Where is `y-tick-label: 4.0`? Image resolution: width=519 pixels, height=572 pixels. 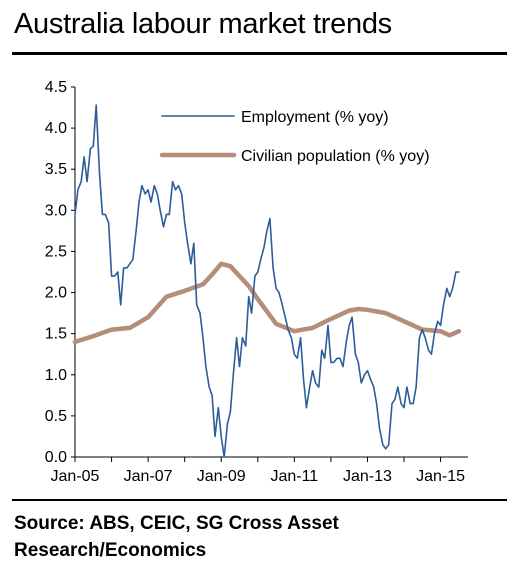
y-tick-label: 4.0 is located at coordinates (56, 128).